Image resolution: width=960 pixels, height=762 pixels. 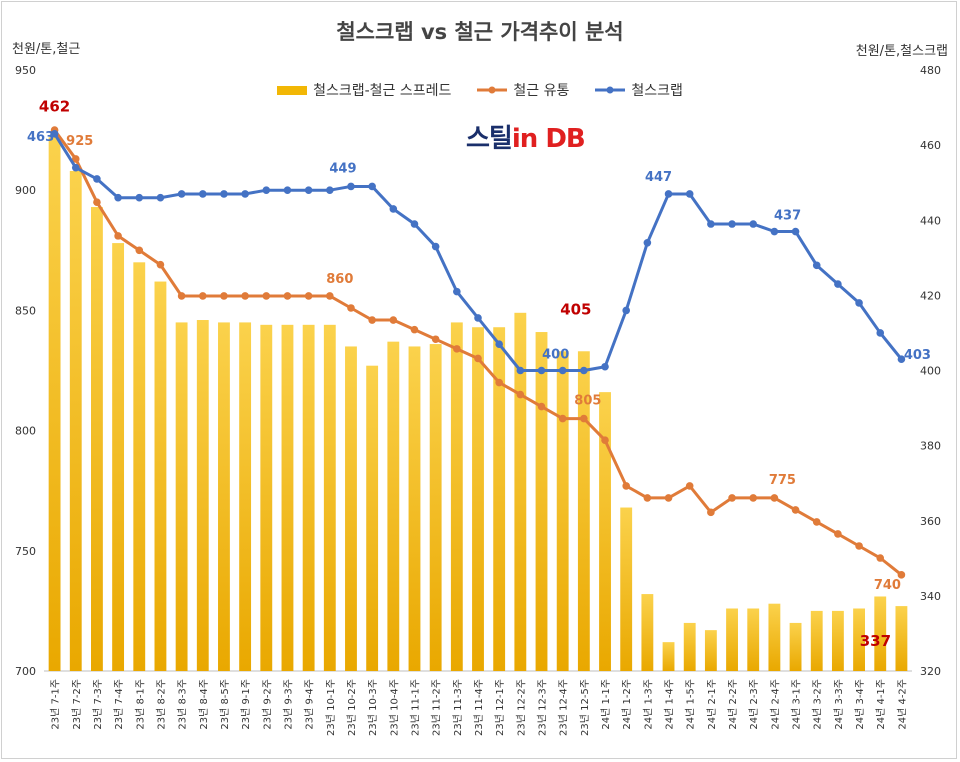 What do you see at coordinates (901, 51) in the screenshot?
I see `right-axis-unit: 천원/톤,철스크랩` at bounding box center [901, 51].